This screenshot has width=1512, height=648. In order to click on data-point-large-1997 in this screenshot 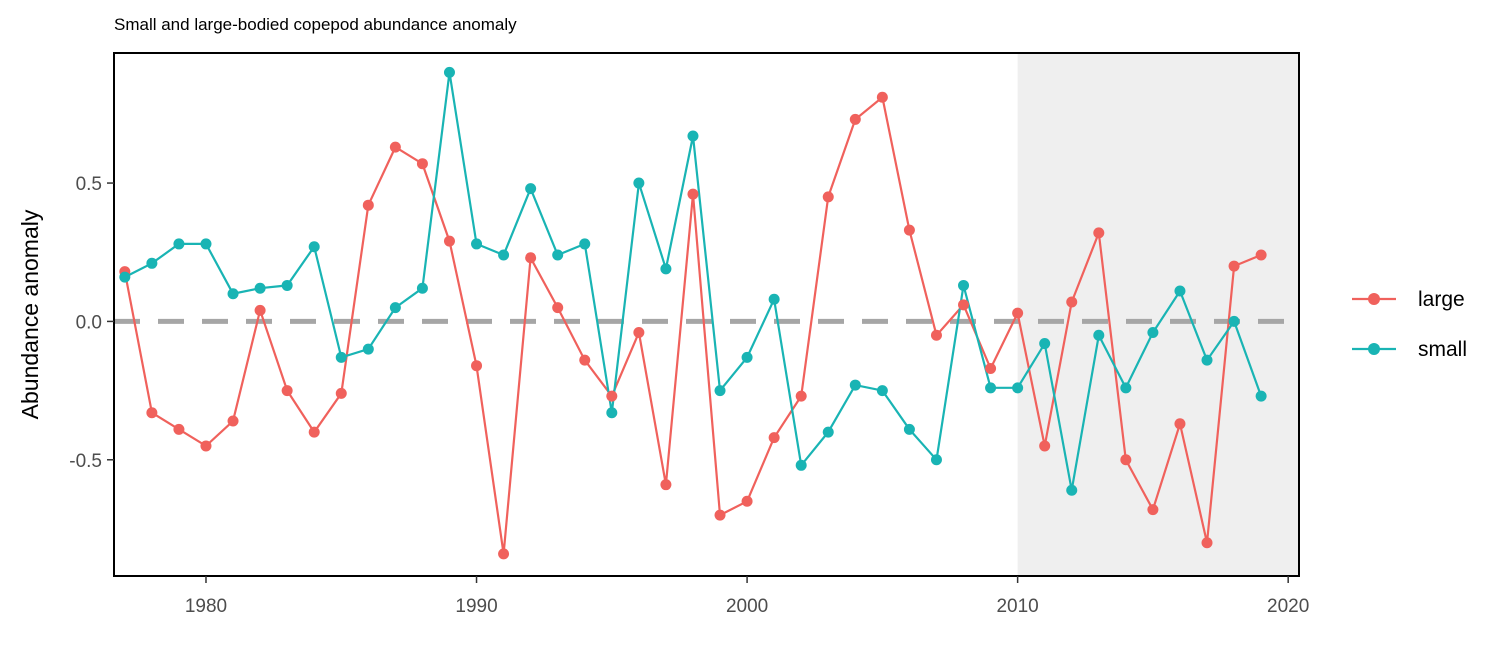, I will do `click(666, 485)`.